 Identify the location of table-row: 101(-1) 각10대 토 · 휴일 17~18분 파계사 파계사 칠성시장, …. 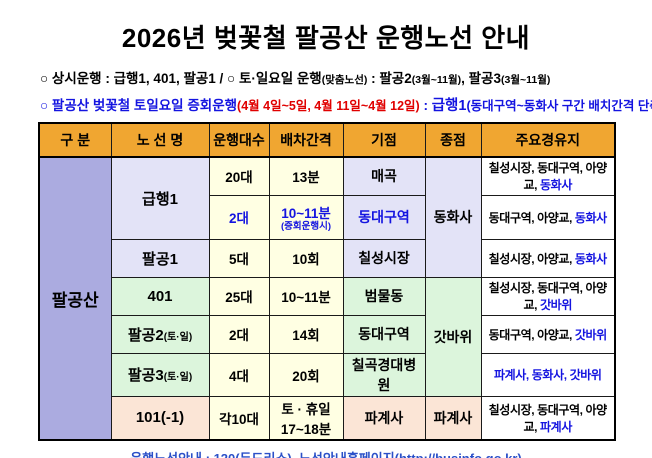
(327, 418).